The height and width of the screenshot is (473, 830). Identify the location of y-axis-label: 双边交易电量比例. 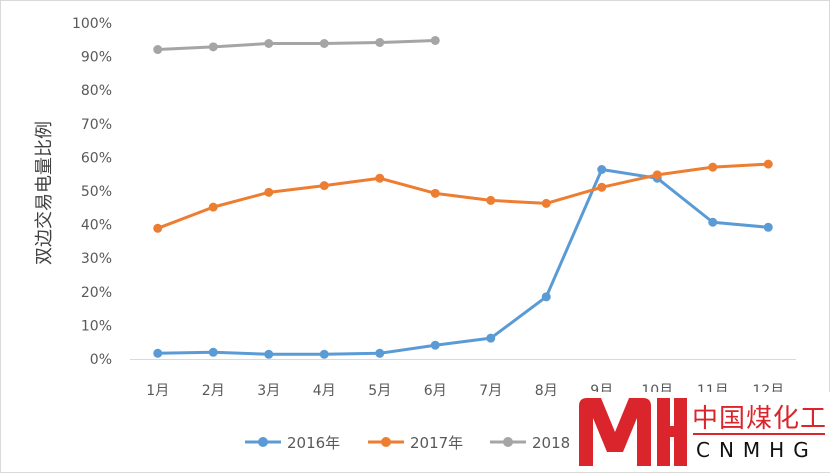
(44, 193).